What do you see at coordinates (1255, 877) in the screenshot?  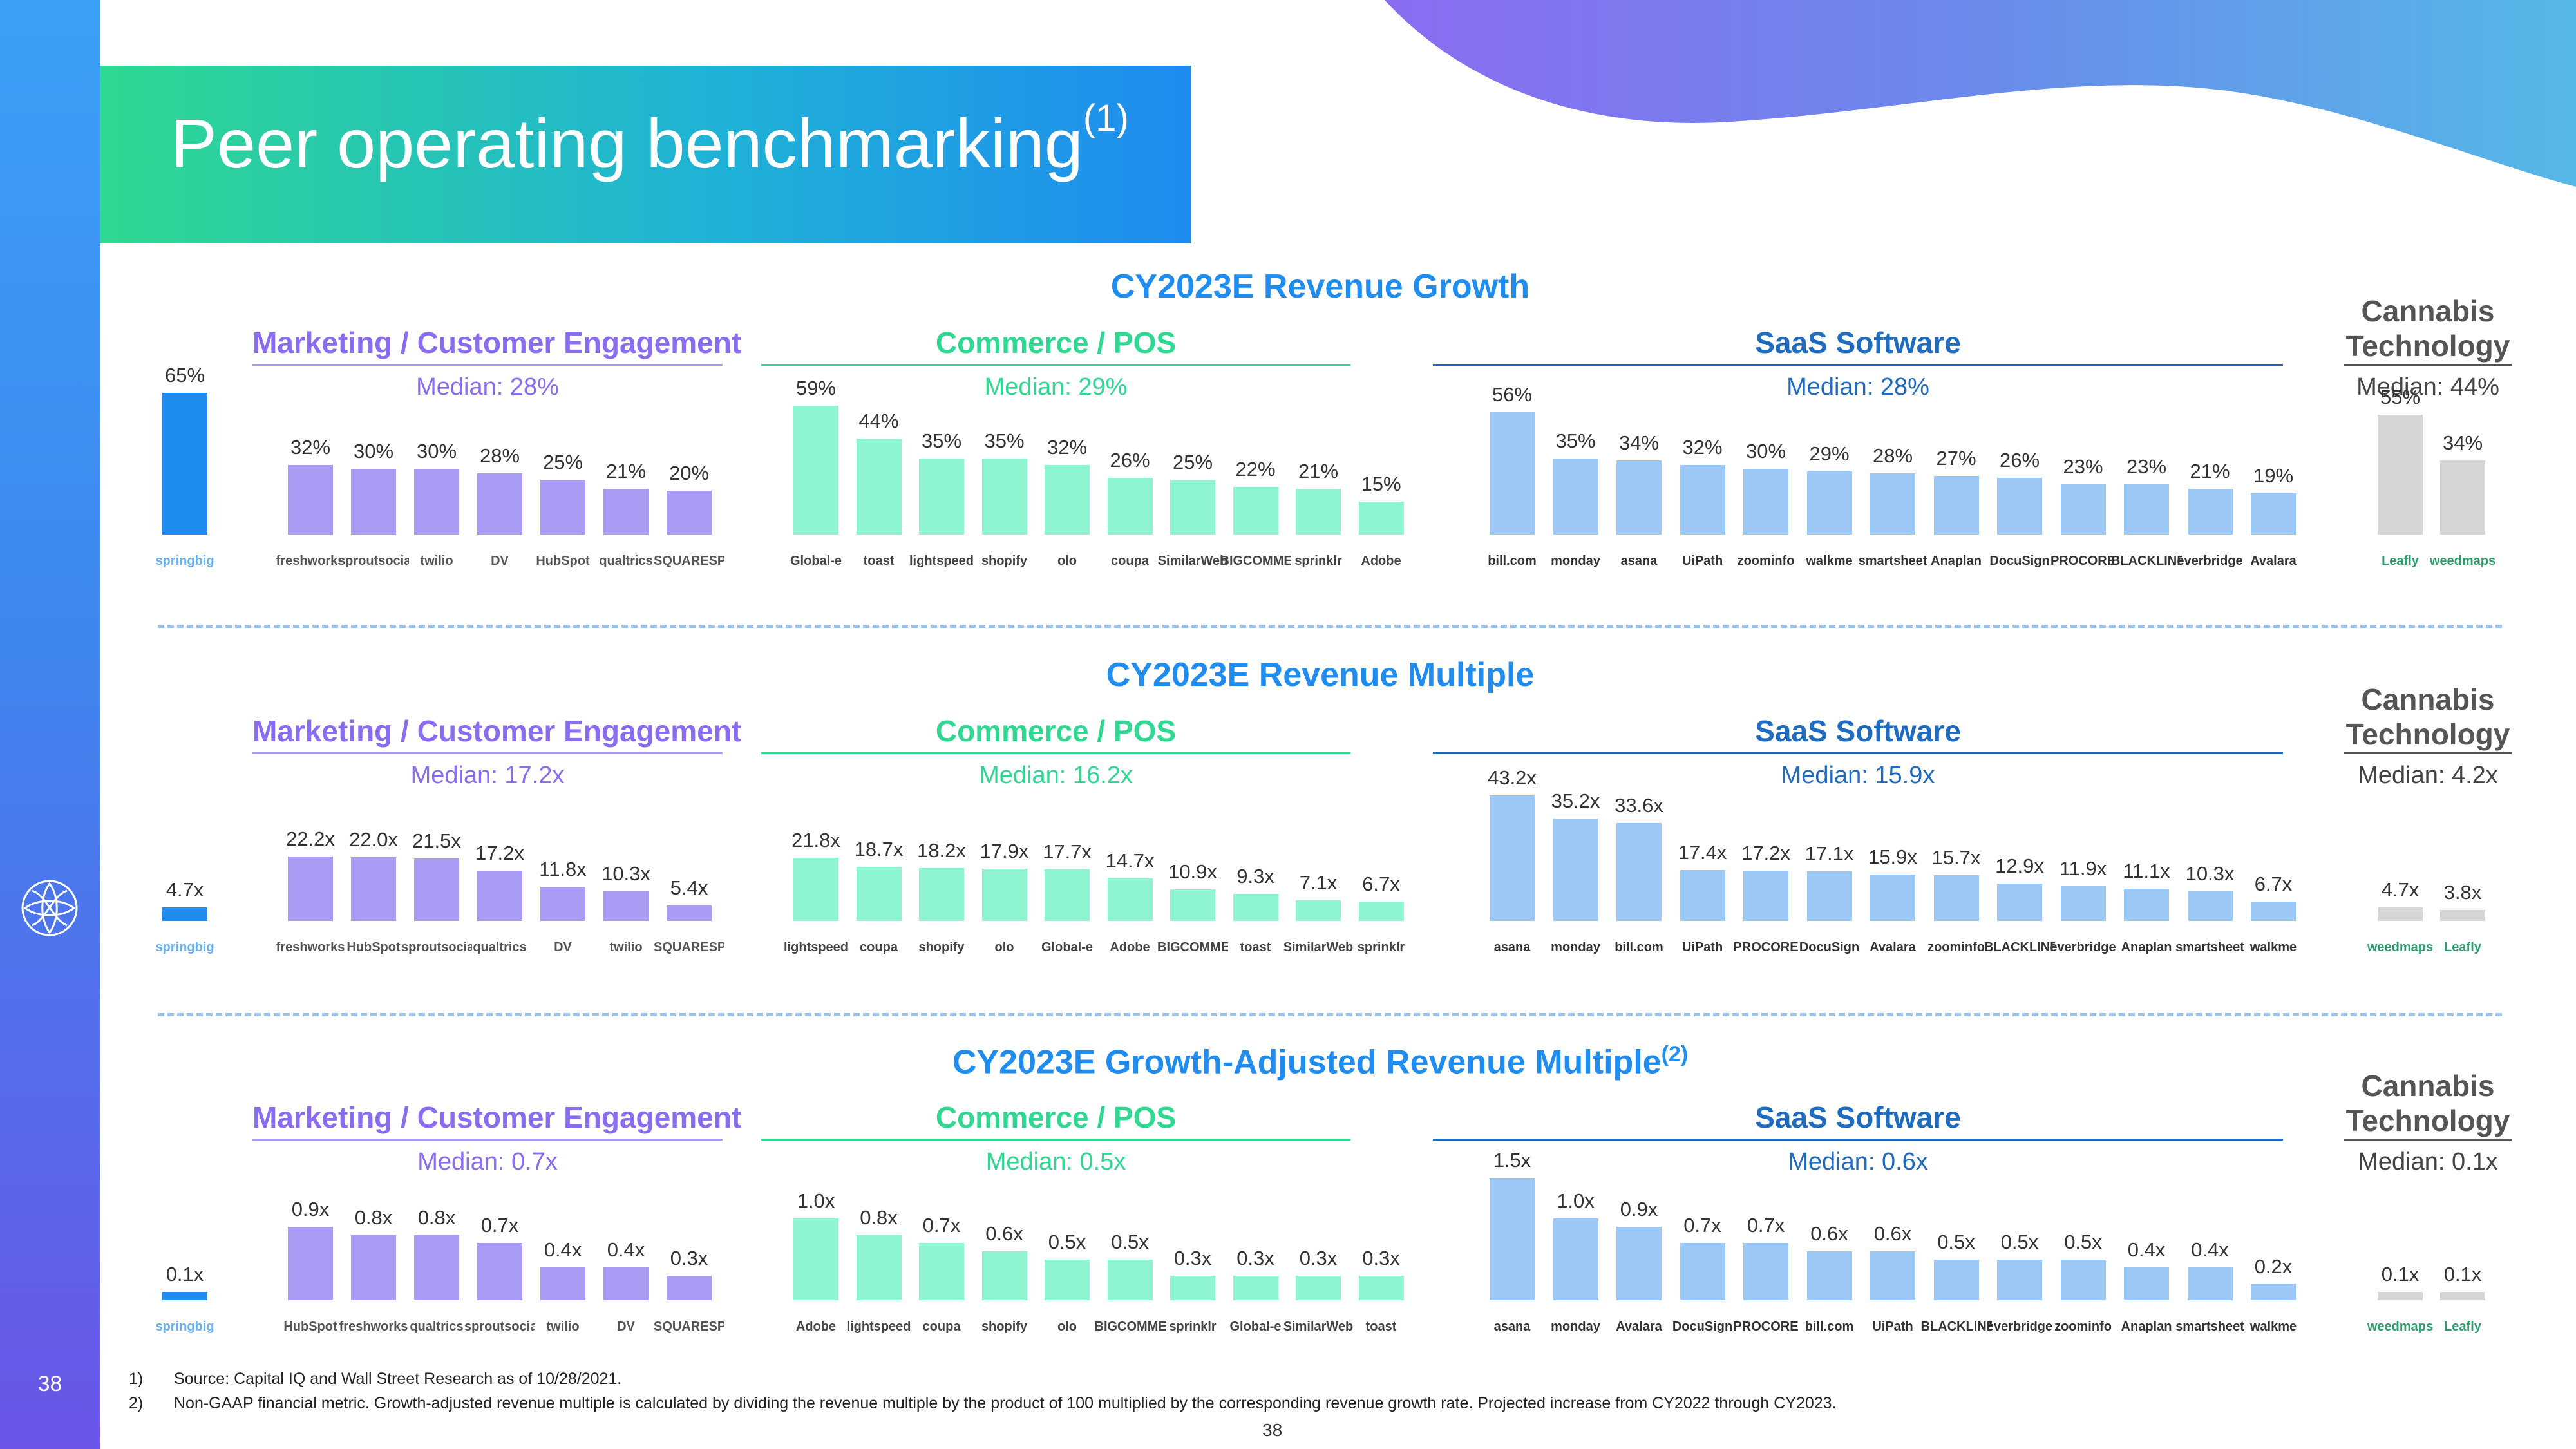 I see `value-label: 9.3x` at bounding box center [1255, 877].